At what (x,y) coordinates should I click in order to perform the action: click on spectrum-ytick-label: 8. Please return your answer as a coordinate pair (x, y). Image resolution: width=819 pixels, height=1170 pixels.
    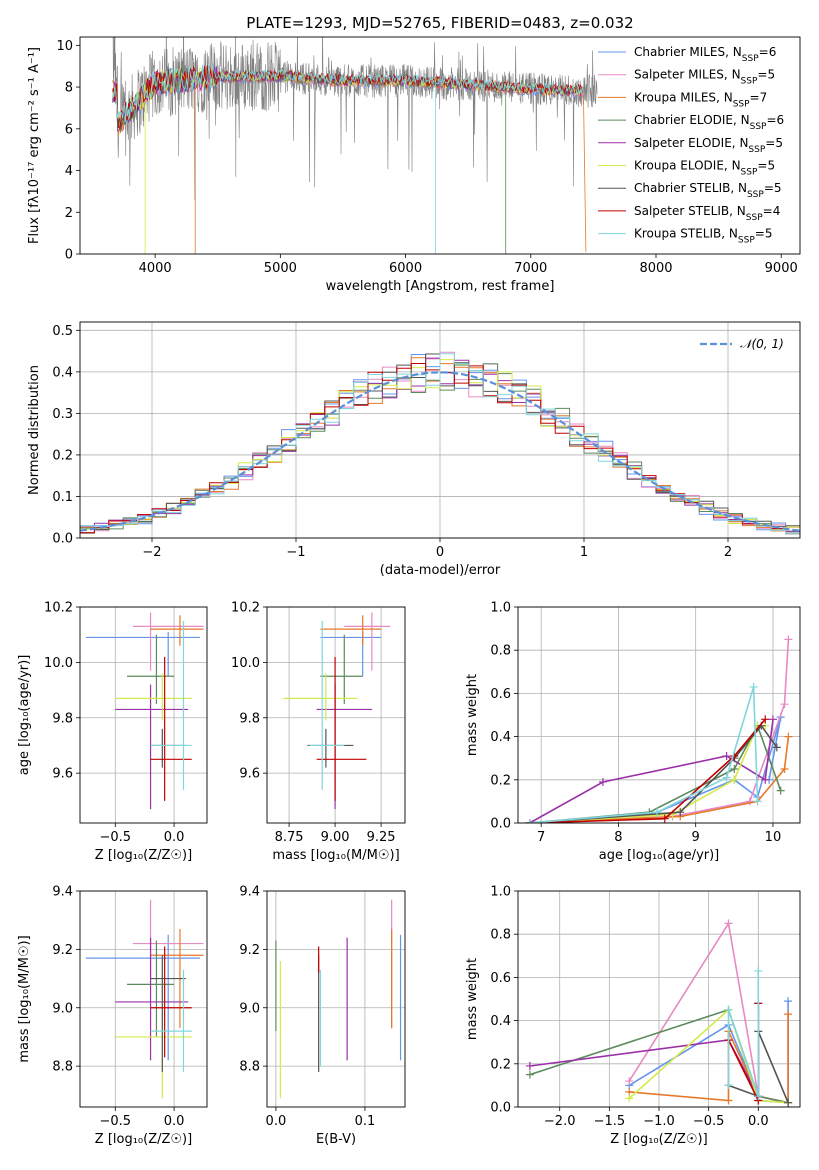
    Looking at the image, I should click on (69, 88).